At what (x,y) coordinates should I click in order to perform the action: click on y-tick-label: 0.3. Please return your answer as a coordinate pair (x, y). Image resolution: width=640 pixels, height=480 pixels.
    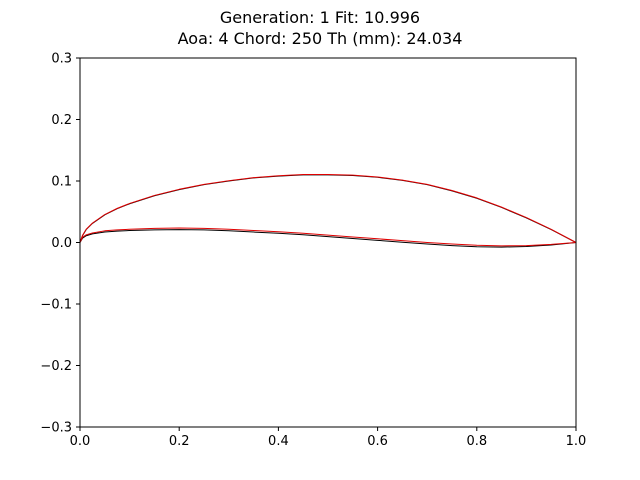
    Looking at the image, I should click on (61, 59).